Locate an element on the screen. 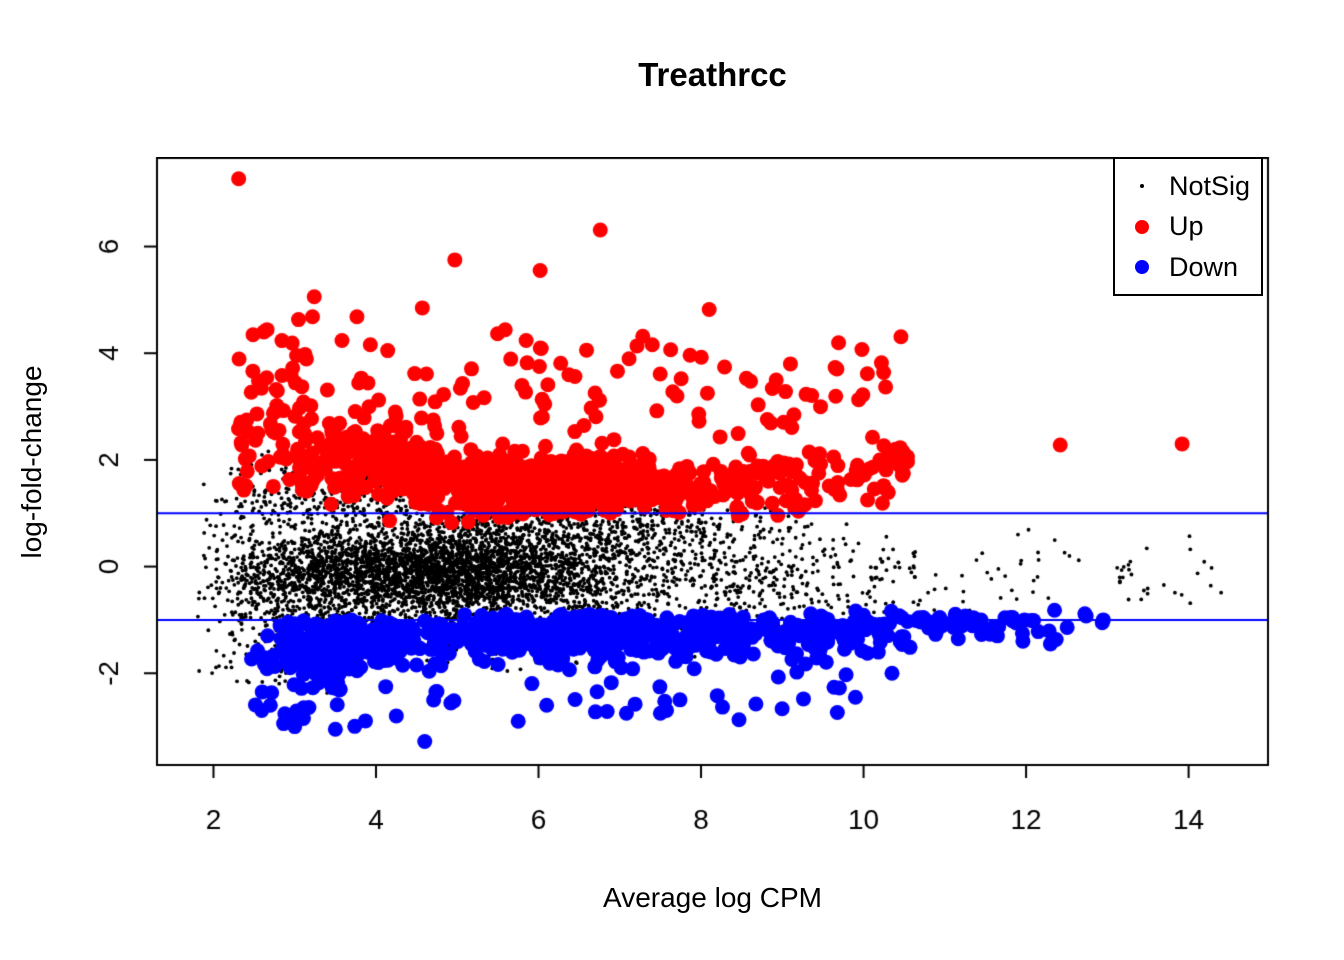 Image resolution: width=1344 pixels, height=960 pixels. legend-label-down: Down is located at coordinates (1204, 266).